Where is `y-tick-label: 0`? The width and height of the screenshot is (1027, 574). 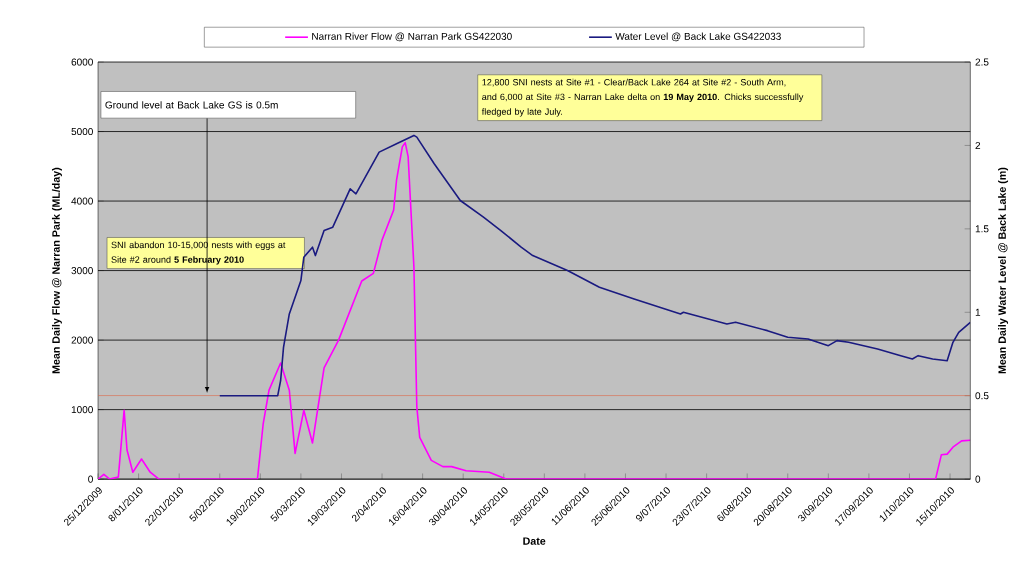
y-tick-label: 0 is located at coordinates (90, 479).